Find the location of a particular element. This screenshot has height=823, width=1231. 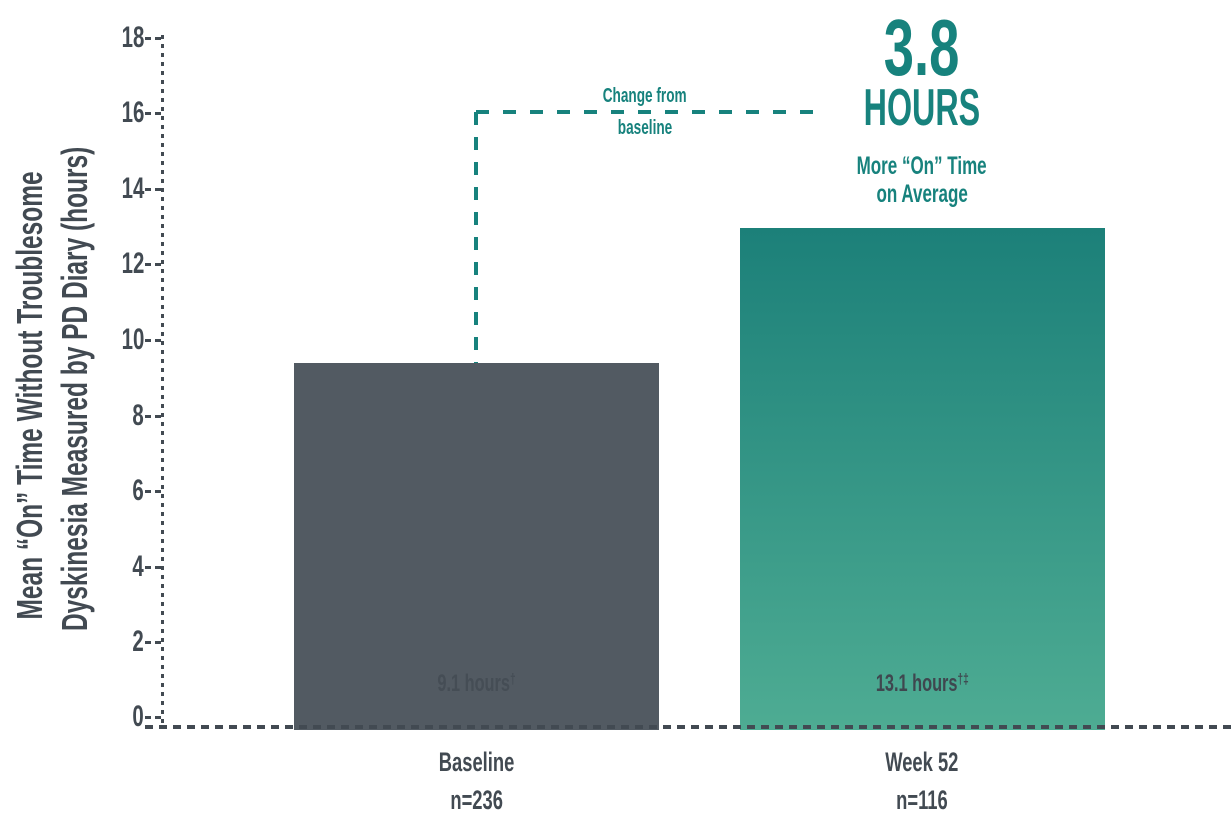

bar-baseline: 9.1 hours† is located at coordinates (476, 546).